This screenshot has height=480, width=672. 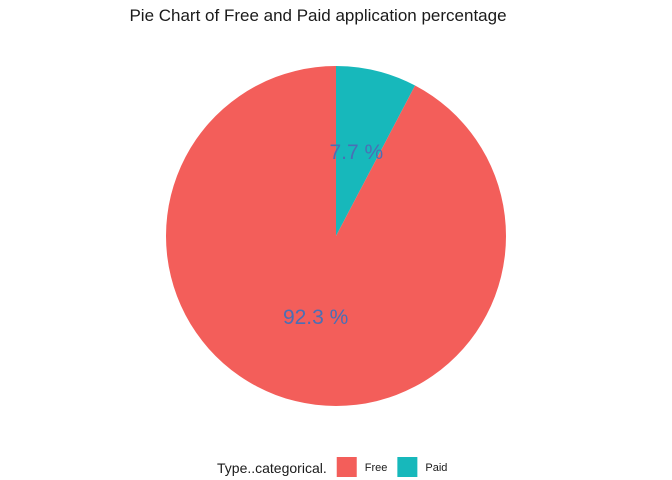 What do you see at coordinates (436, 468) in the screenshot?
I see `legend-label-paid: Paid` at bounding box center [436, 468].